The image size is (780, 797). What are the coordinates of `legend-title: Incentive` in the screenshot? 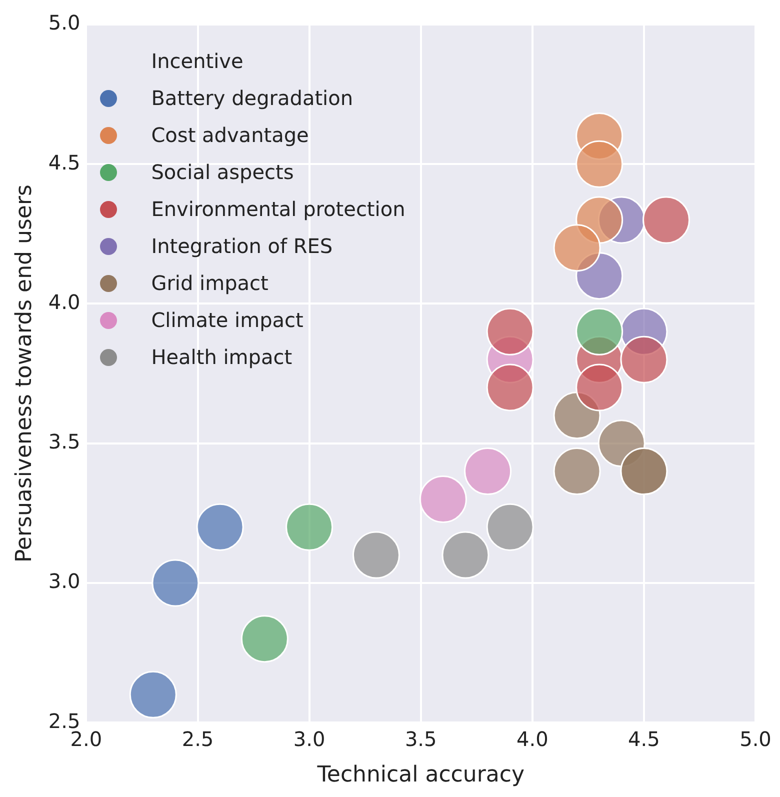 It's located at (197, 61).